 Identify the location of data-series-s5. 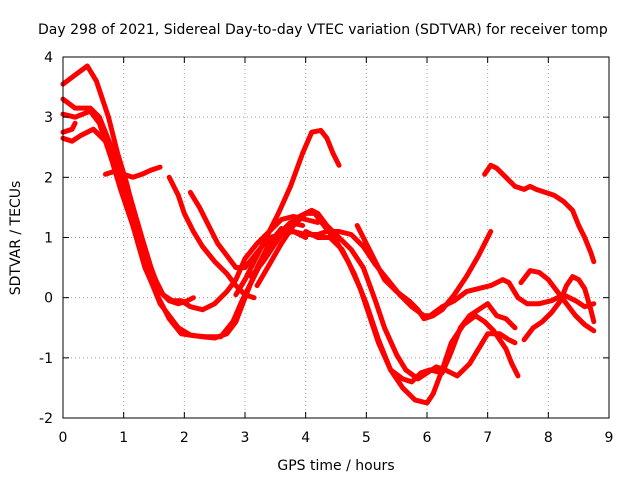
(69, 127).